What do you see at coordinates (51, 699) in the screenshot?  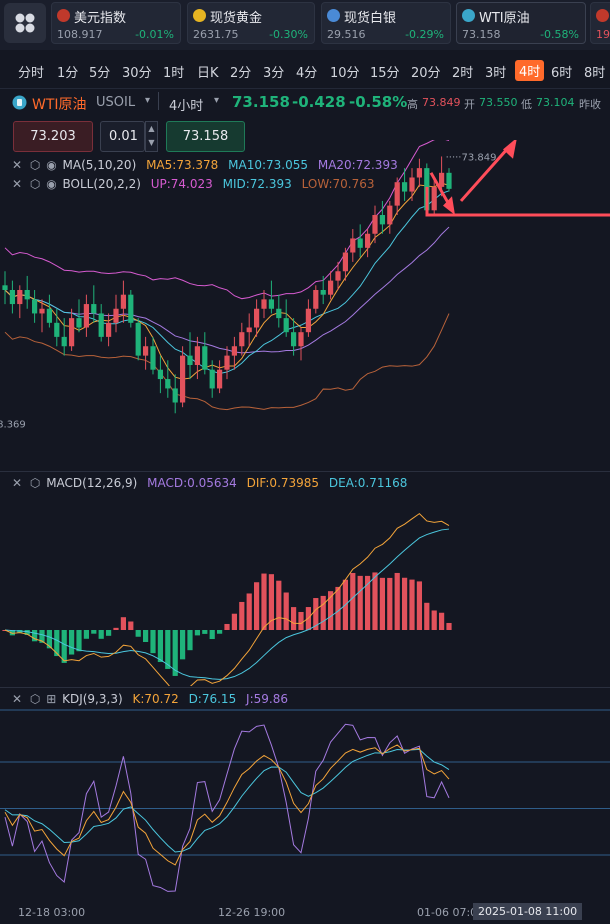 I see `expand-icon: ⊞` at bounding box center [51, 699].